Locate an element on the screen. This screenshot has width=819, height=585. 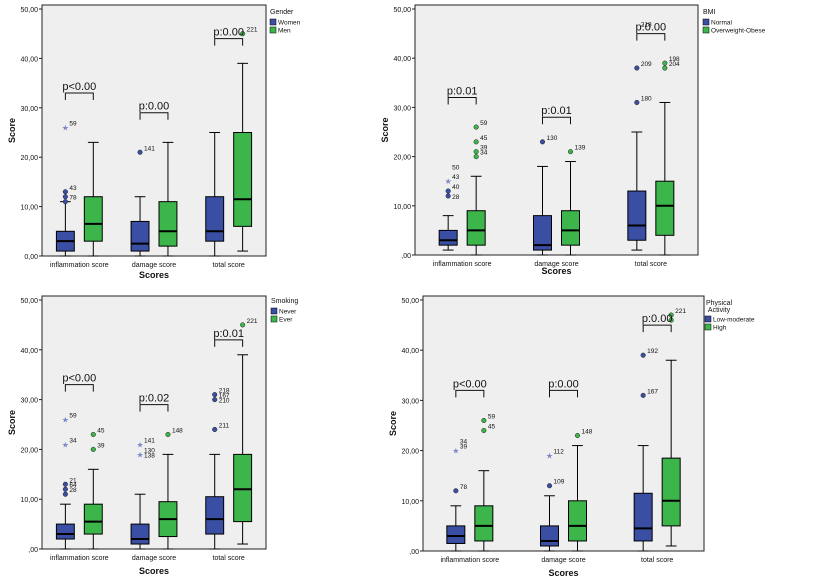
outlier-label: 130 is located at coordinates (149, 450).